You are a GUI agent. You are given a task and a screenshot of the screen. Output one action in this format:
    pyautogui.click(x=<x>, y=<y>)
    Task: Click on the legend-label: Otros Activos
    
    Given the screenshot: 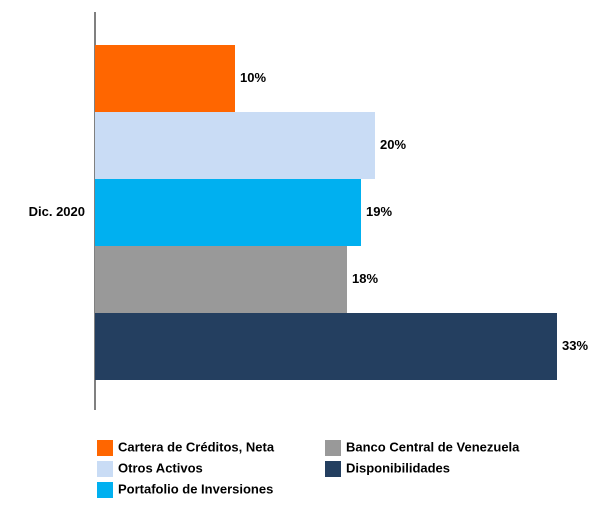 What is the action you would take?
    pyautogui.click(x=160, y=467)
    